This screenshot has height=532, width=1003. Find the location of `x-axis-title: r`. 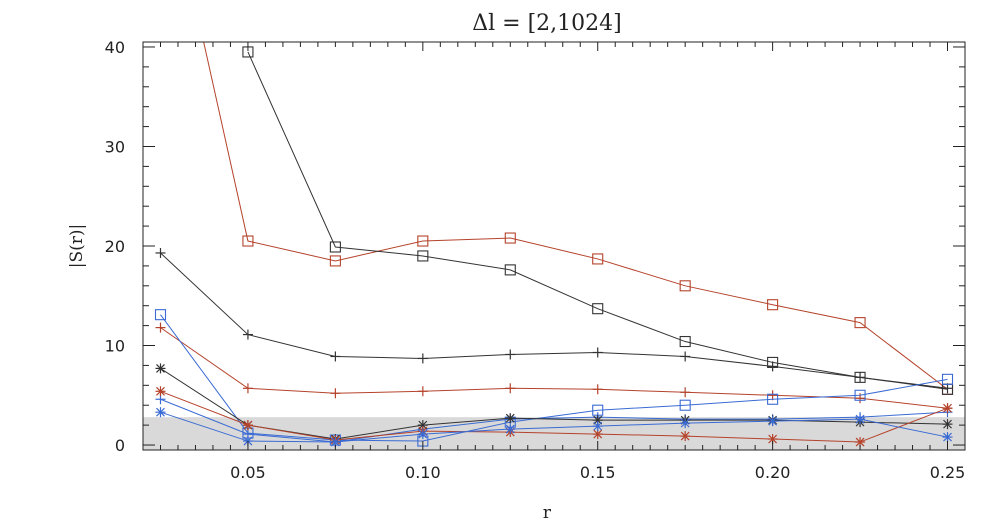

x-axis-title: r is located at coordinates (547, 513).